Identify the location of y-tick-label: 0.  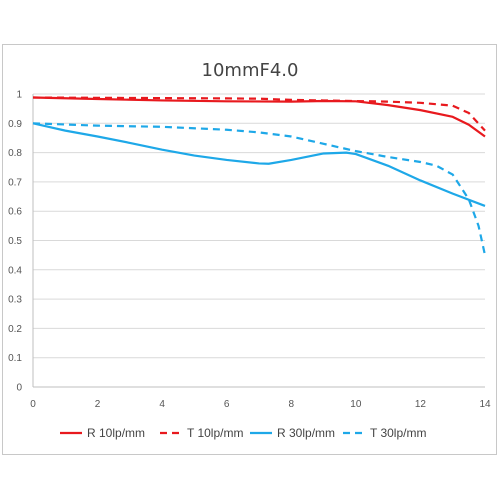
(19, 388).